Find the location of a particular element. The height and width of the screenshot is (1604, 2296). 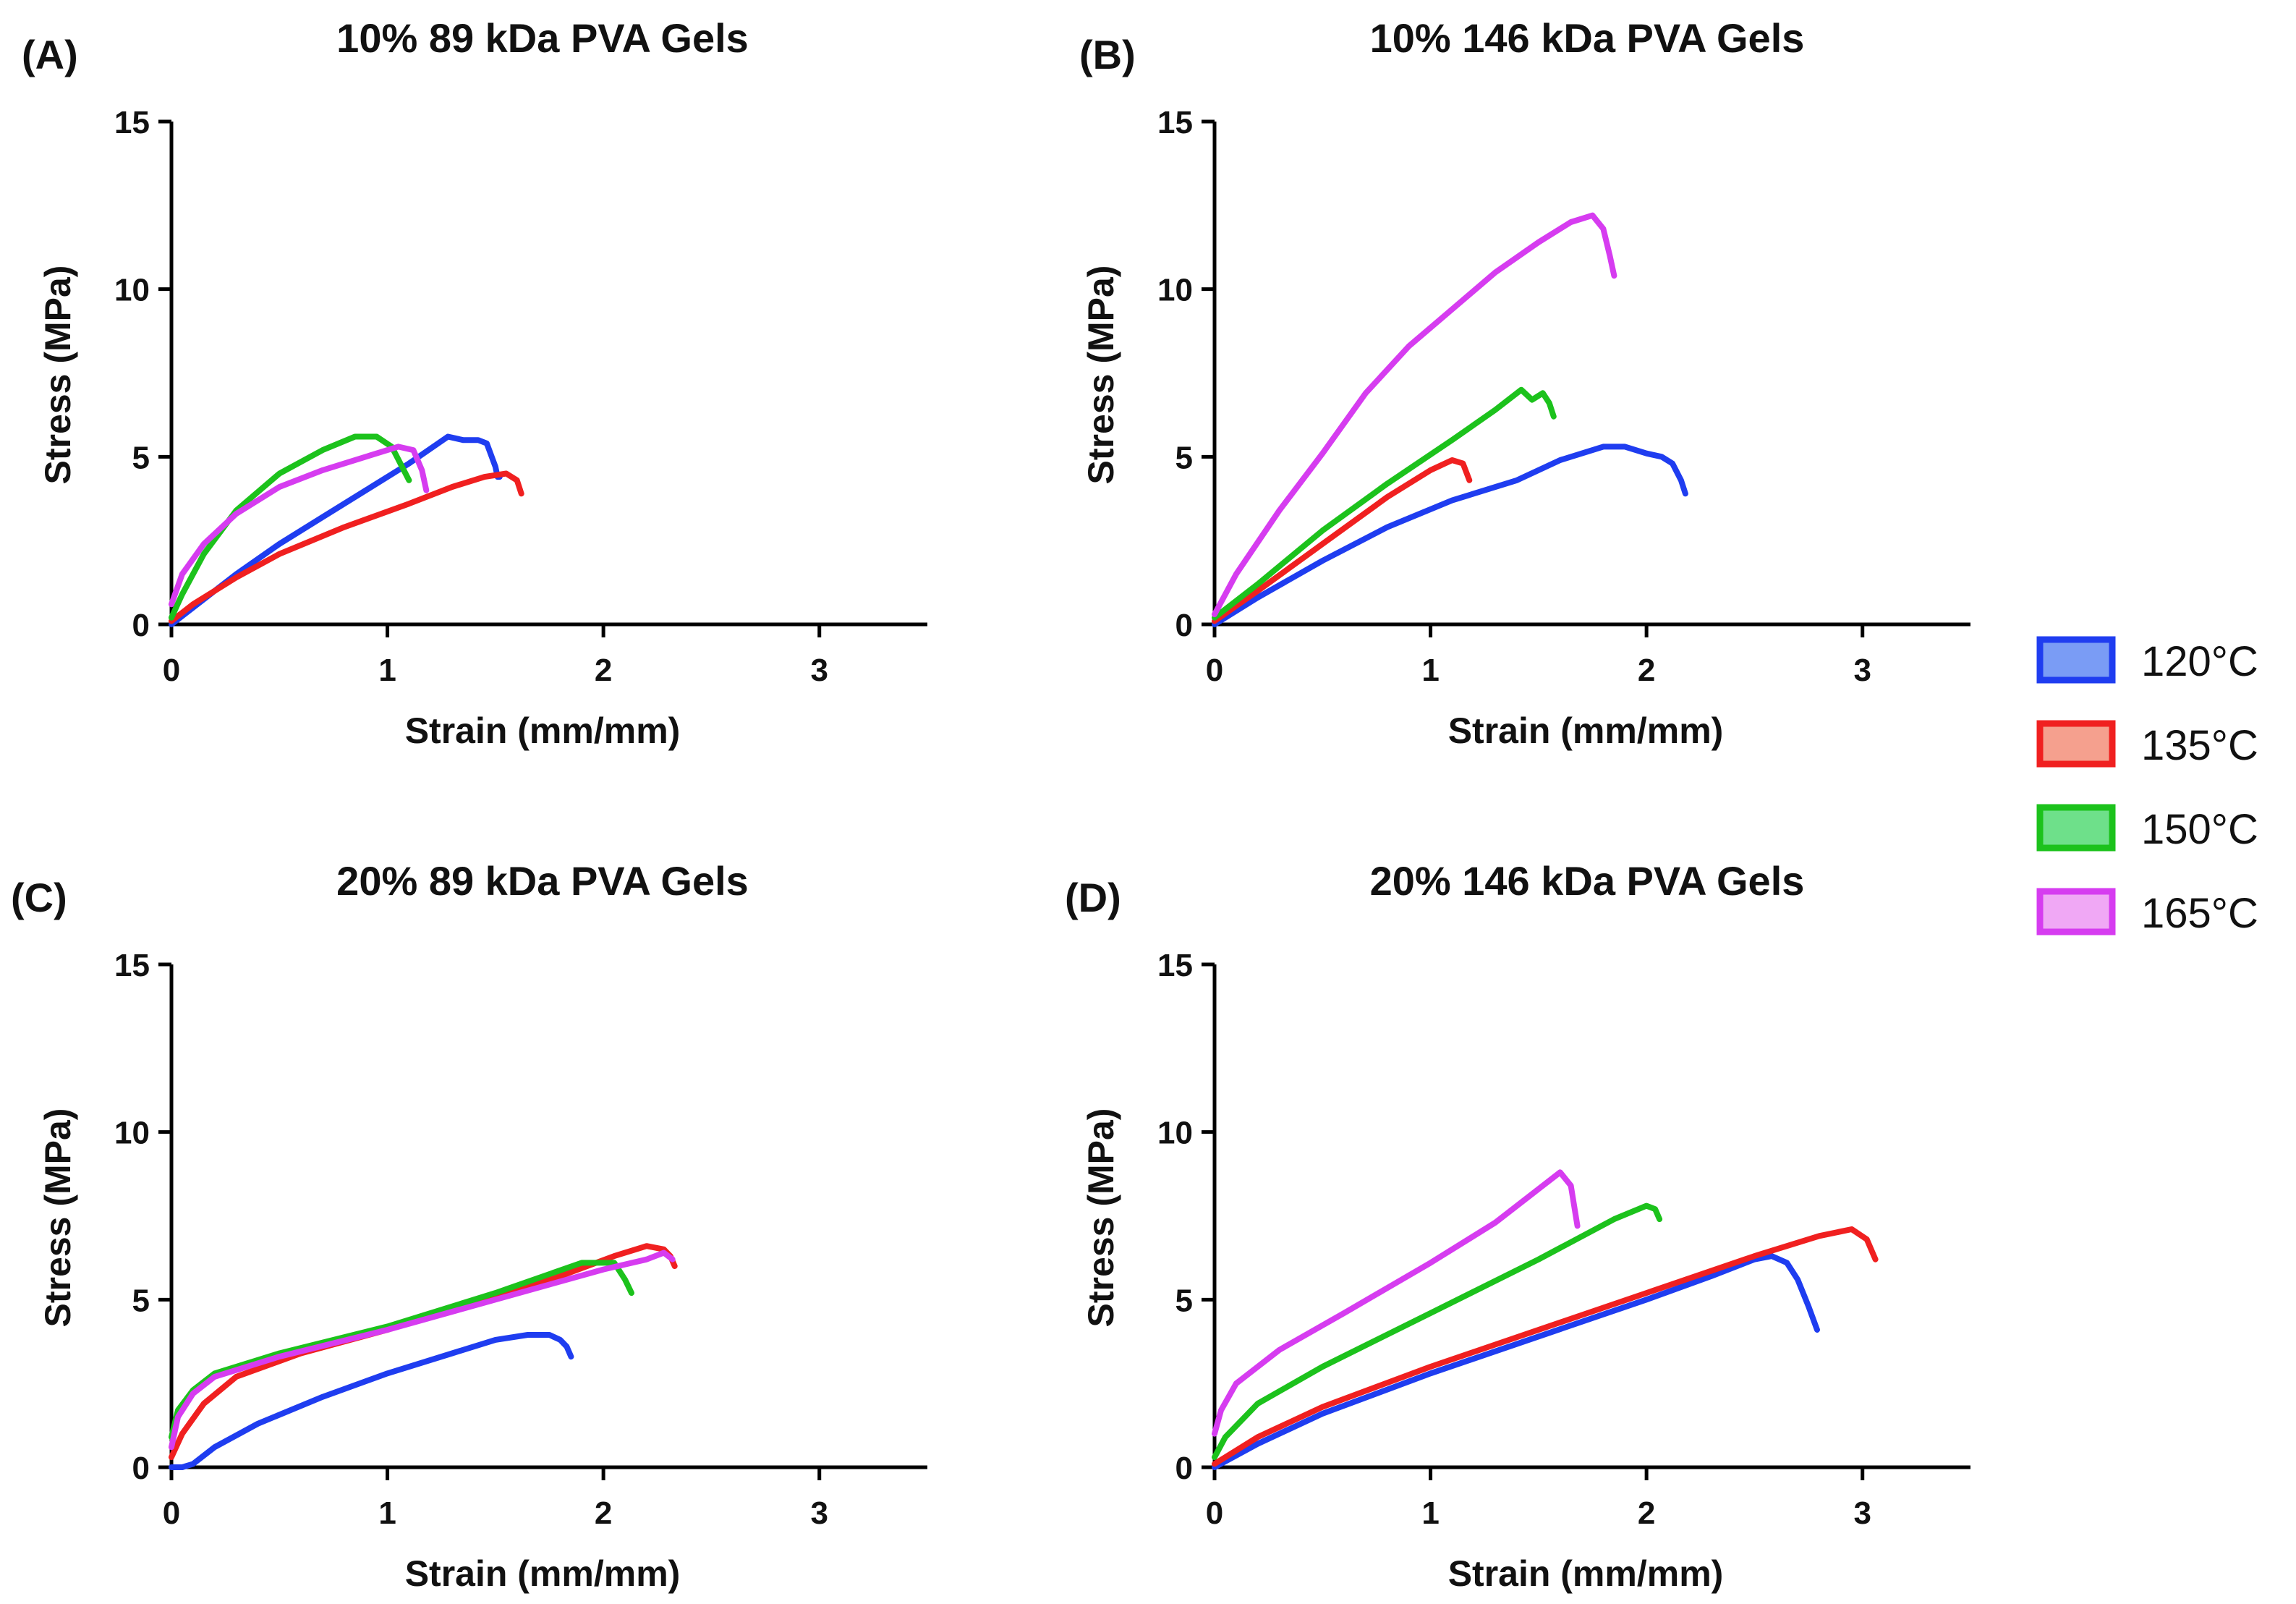

legend-item-120: 120°C is located at coordinates (2147, 661).